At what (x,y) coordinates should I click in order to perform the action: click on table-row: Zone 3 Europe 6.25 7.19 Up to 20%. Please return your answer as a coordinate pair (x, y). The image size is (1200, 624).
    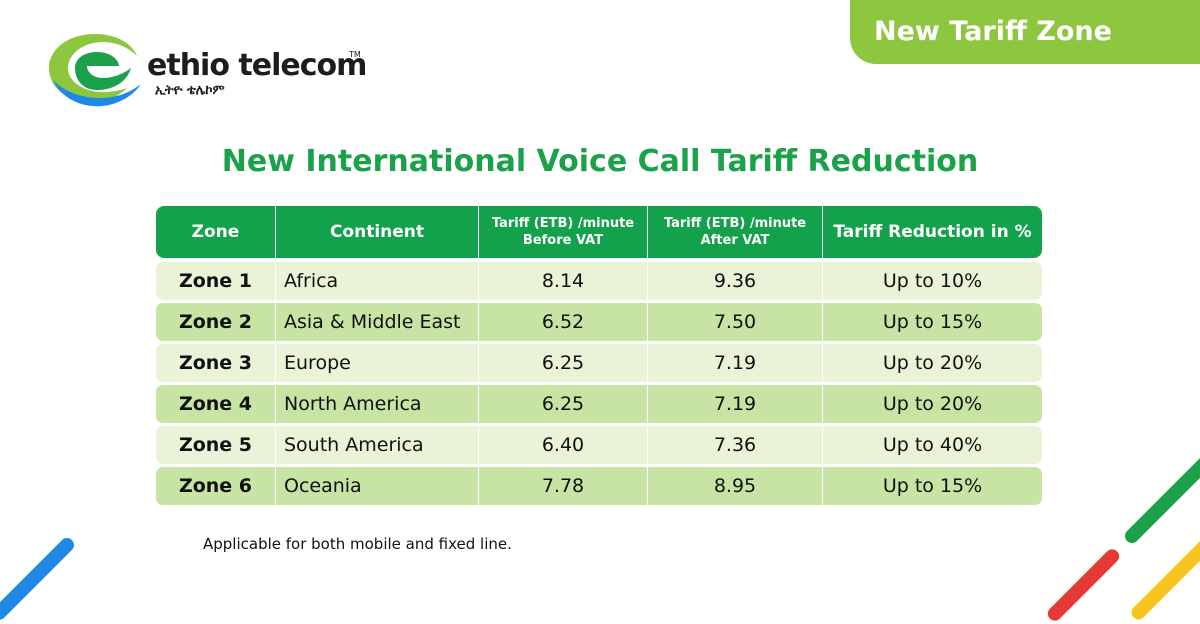
    Looking at the image, I should click on (599, 363).